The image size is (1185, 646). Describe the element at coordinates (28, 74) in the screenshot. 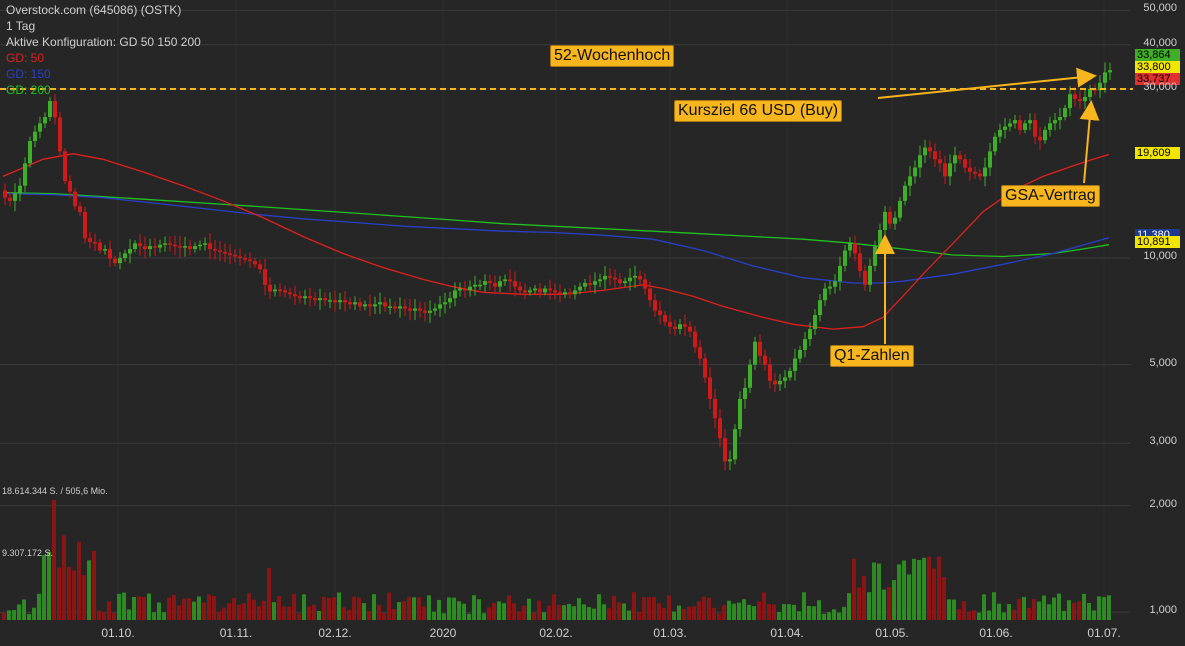

I see `ma150-legend: GD: 150` at that location.